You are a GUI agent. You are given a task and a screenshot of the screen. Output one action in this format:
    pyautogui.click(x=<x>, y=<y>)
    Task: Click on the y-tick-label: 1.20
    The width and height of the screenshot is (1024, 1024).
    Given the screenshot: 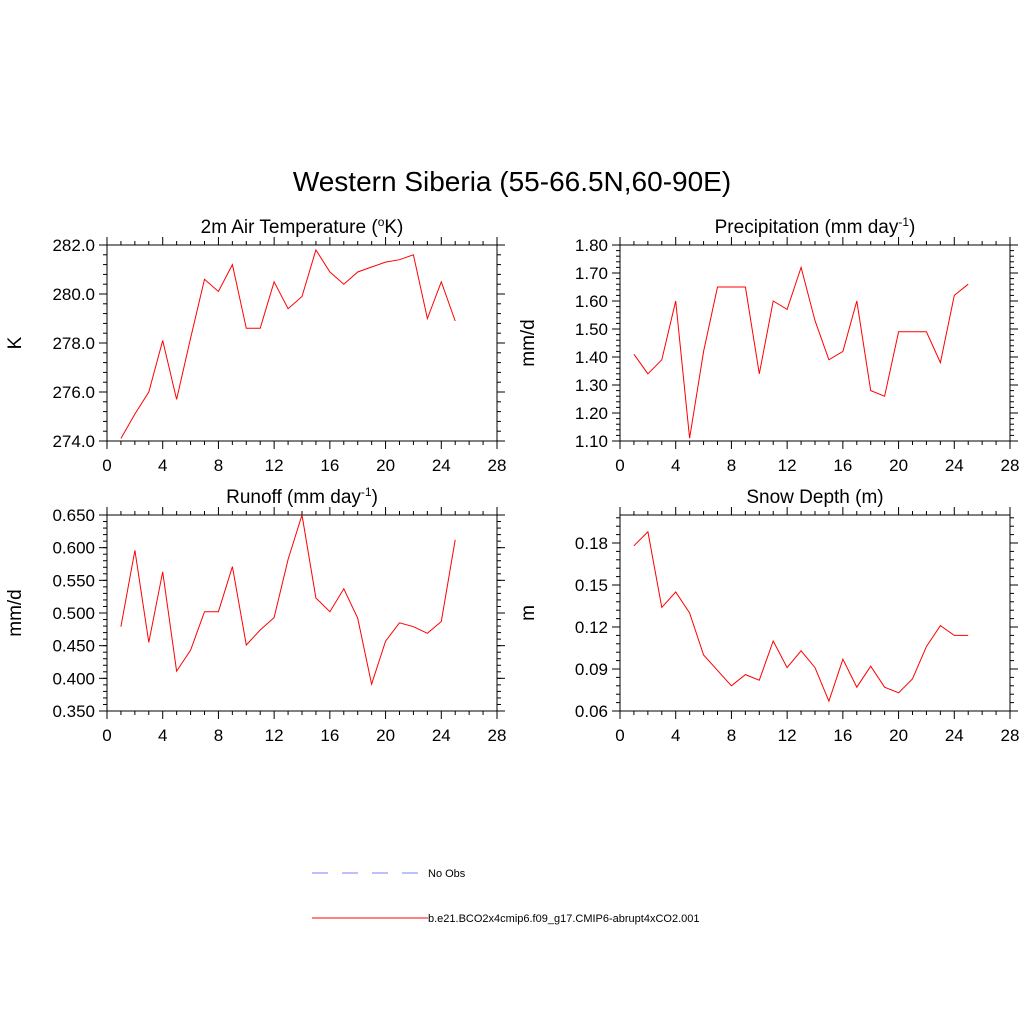 What is the action you would take?
    pyautogui.click(x=591, y=413)
    